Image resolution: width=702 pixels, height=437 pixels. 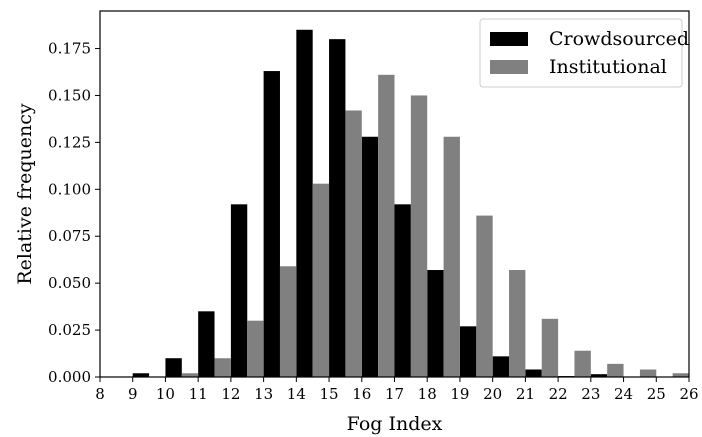 What do you see at coordinates (394, 394) in the screenshot?
I see `x-tick-label-17: 17` at bounding box center [394, 394].